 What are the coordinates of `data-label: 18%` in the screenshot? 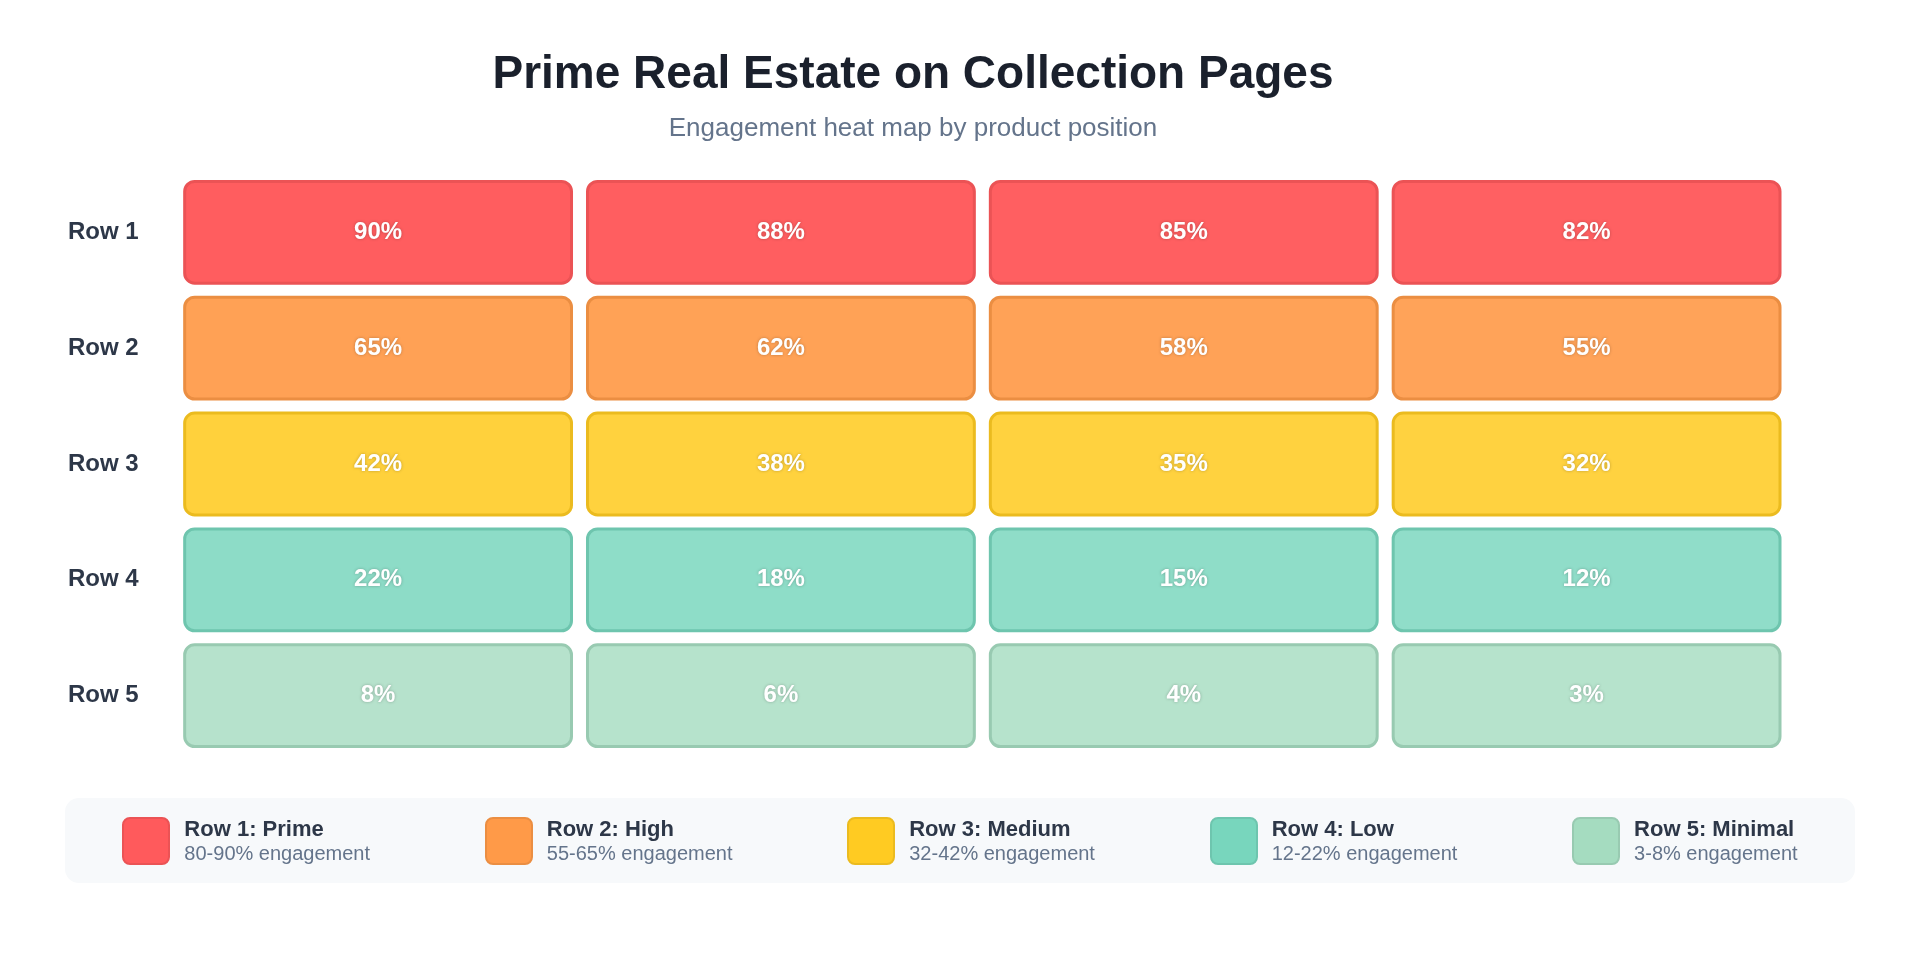 It's located at (780, 578).